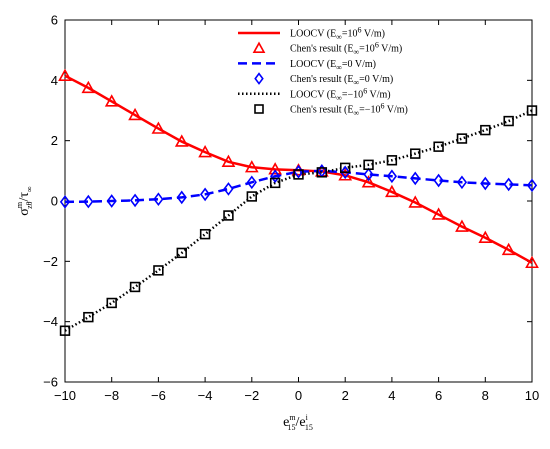 The height and width of the screenshot is (449, 550). I want to click on x-tick-label: −4, so click(205, 395).